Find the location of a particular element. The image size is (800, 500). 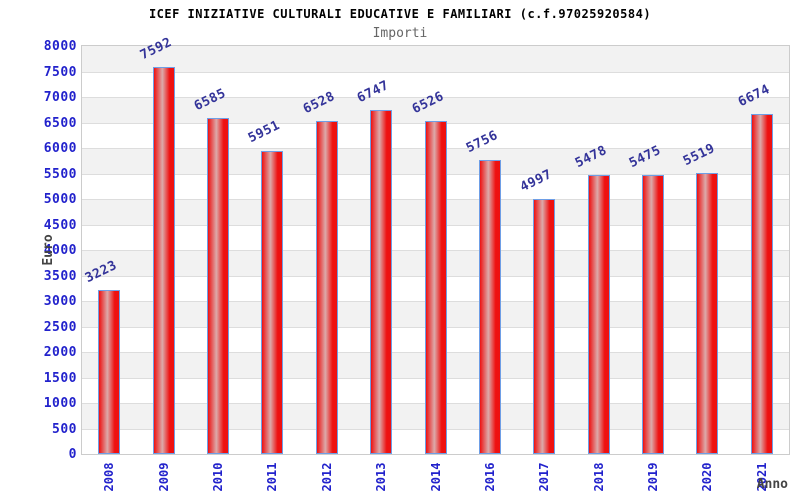

x-tick-label-2017: 2017 is located at coordinates (544, 477).